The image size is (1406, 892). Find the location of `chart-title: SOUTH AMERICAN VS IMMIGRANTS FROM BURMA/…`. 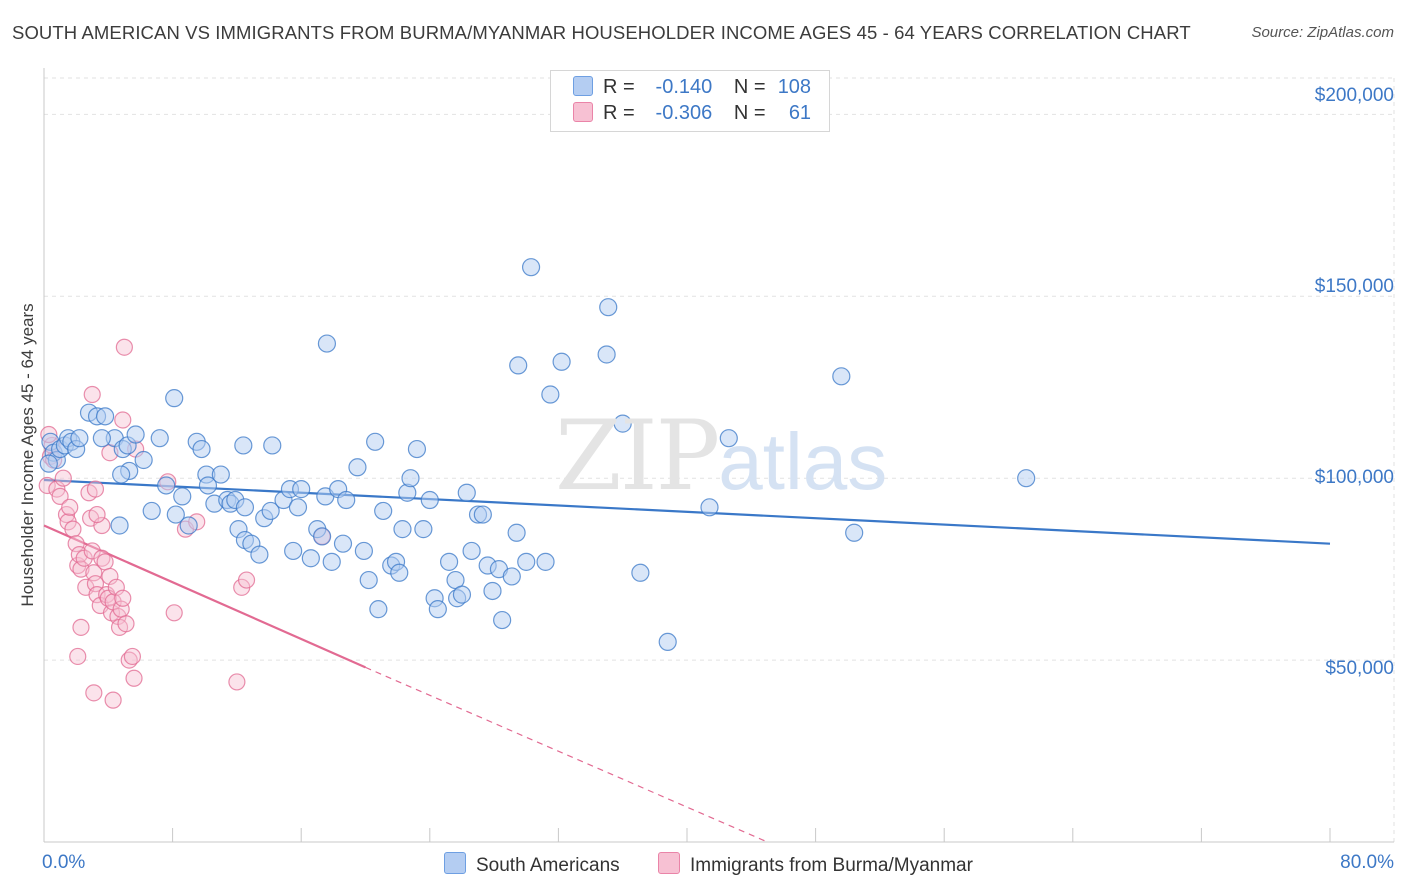

chart-title: SOUTH AMERICAN VS IMMIGRANTS FROM BURMA/… is located at coordinates (601, 32).